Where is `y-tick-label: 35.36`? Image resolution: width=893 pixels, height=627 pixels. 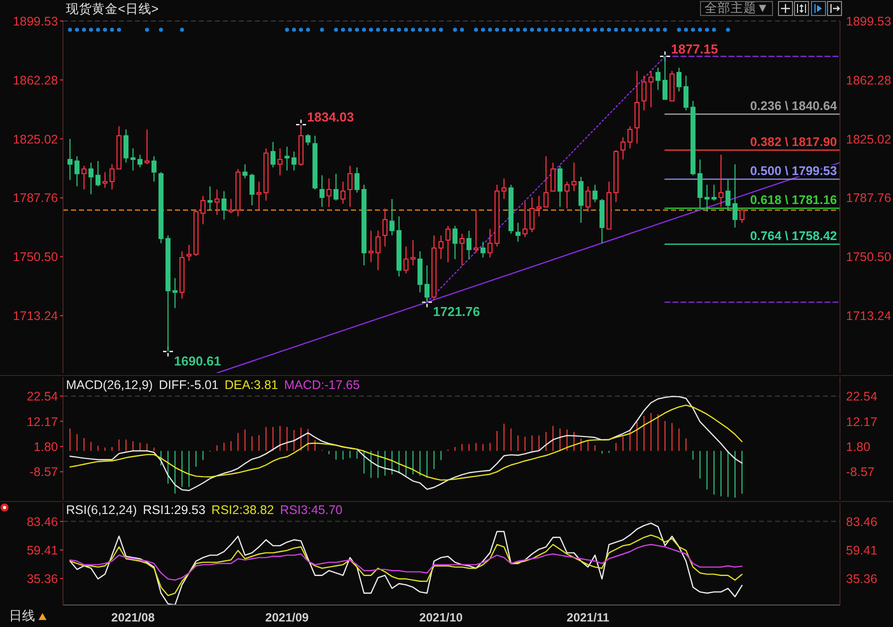
y-tick-label: 35.36 is located at coordinates (42, 579).